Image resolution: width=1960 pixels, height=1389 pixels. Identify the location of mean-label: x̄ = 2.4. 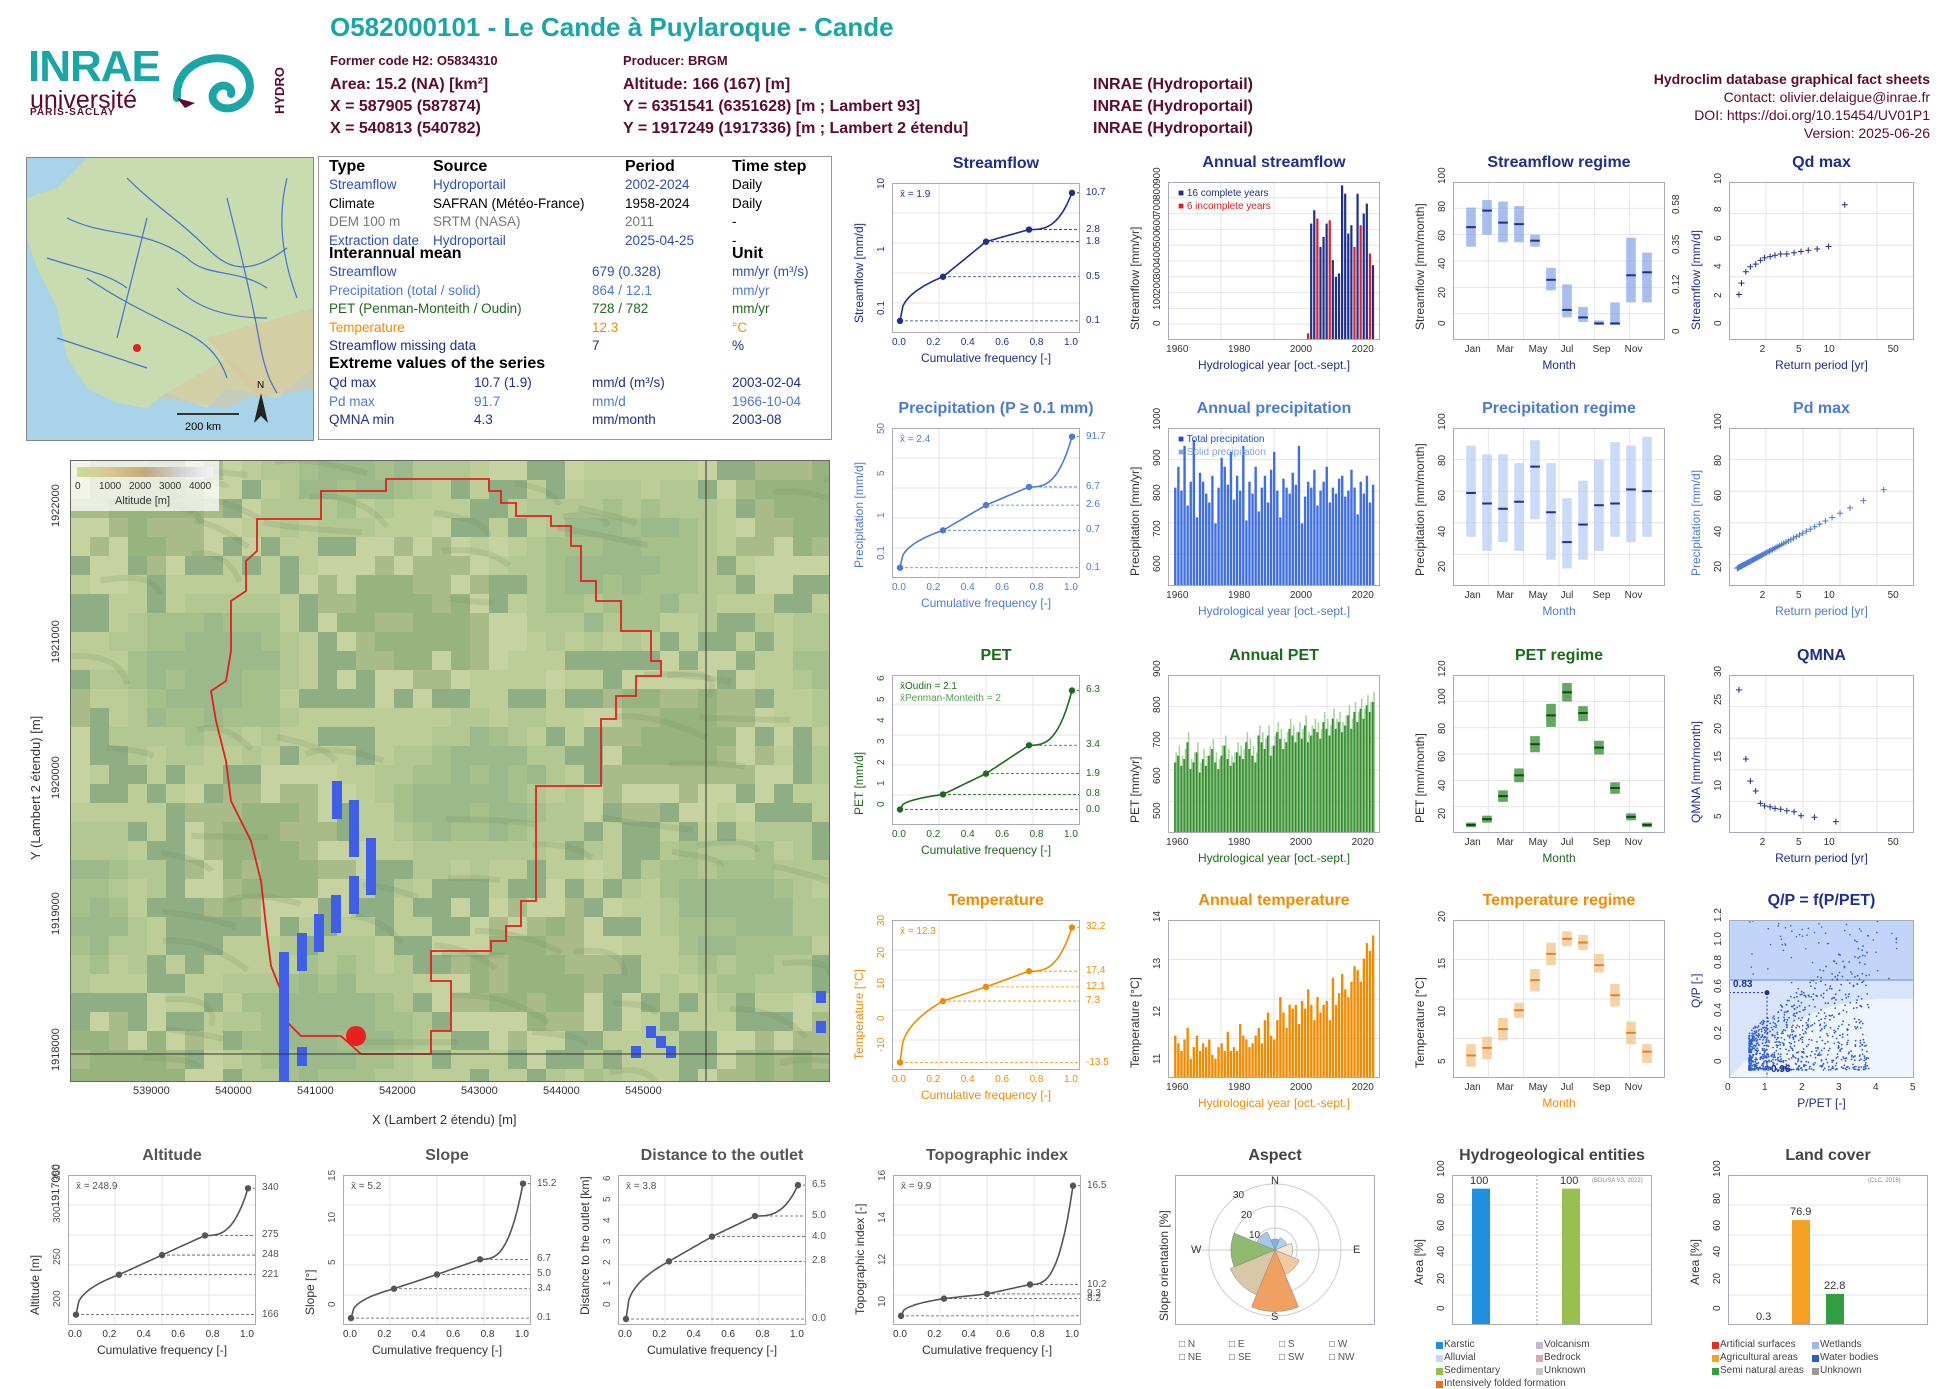
(915, 439).